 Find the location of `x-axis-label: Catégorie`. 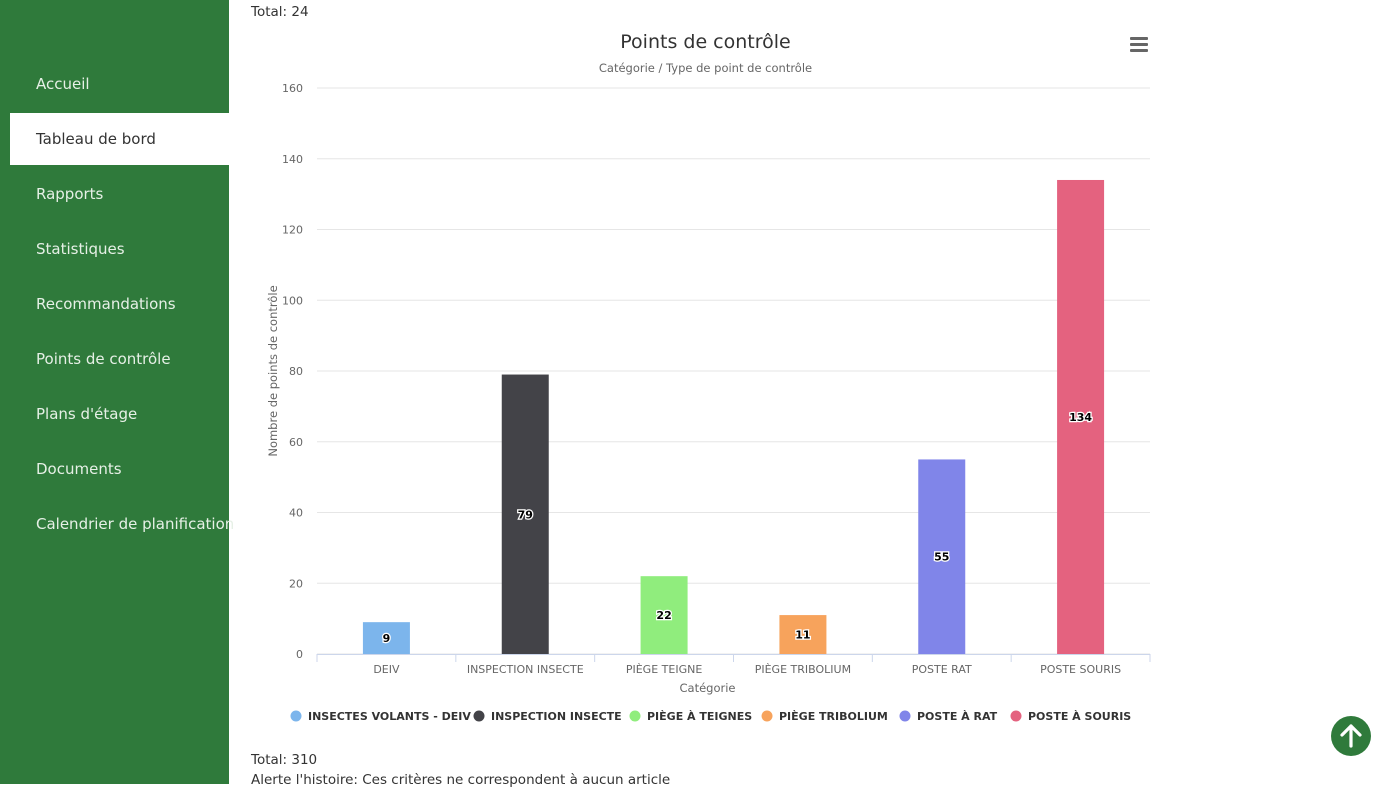

x-axis-label: Catégorie is located at coordinates (708, 688).